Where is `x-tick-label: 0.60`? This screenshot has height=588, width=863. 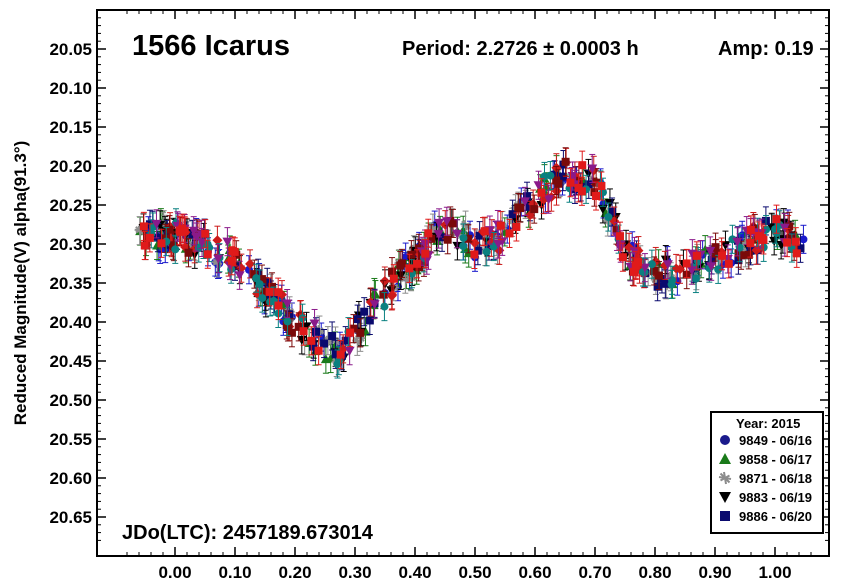
x-tick-label: 0.60 is located at coordinates (534, 572).